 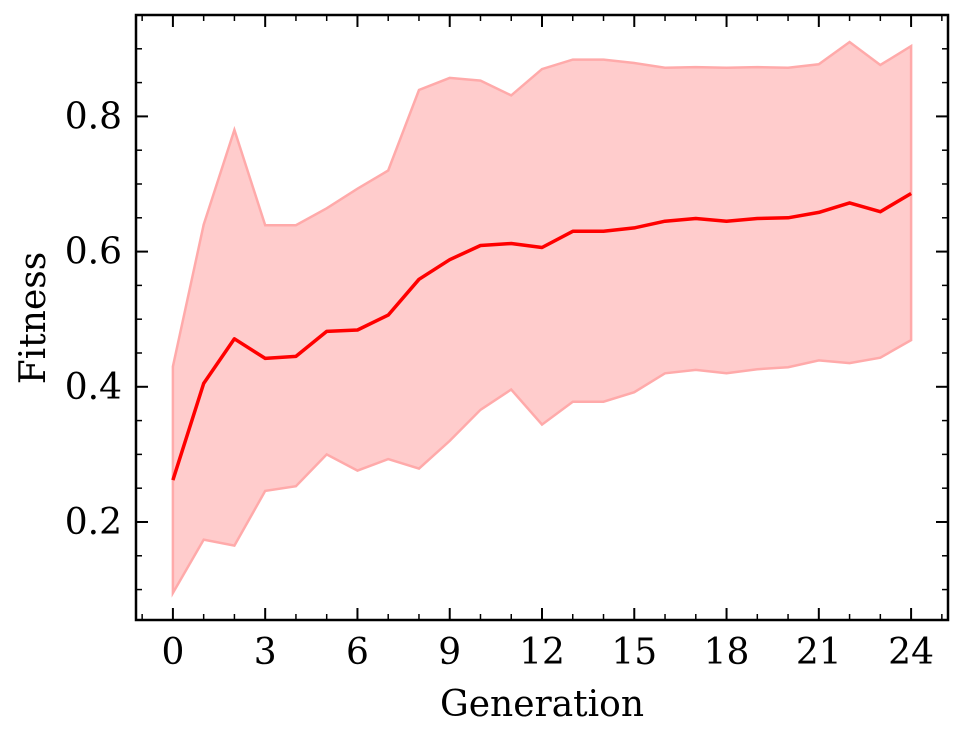 What do you see at coordinates (93, 387) in the screenshot?
I see `y-tick-label: 0.4` at bounding box center [93, 387].